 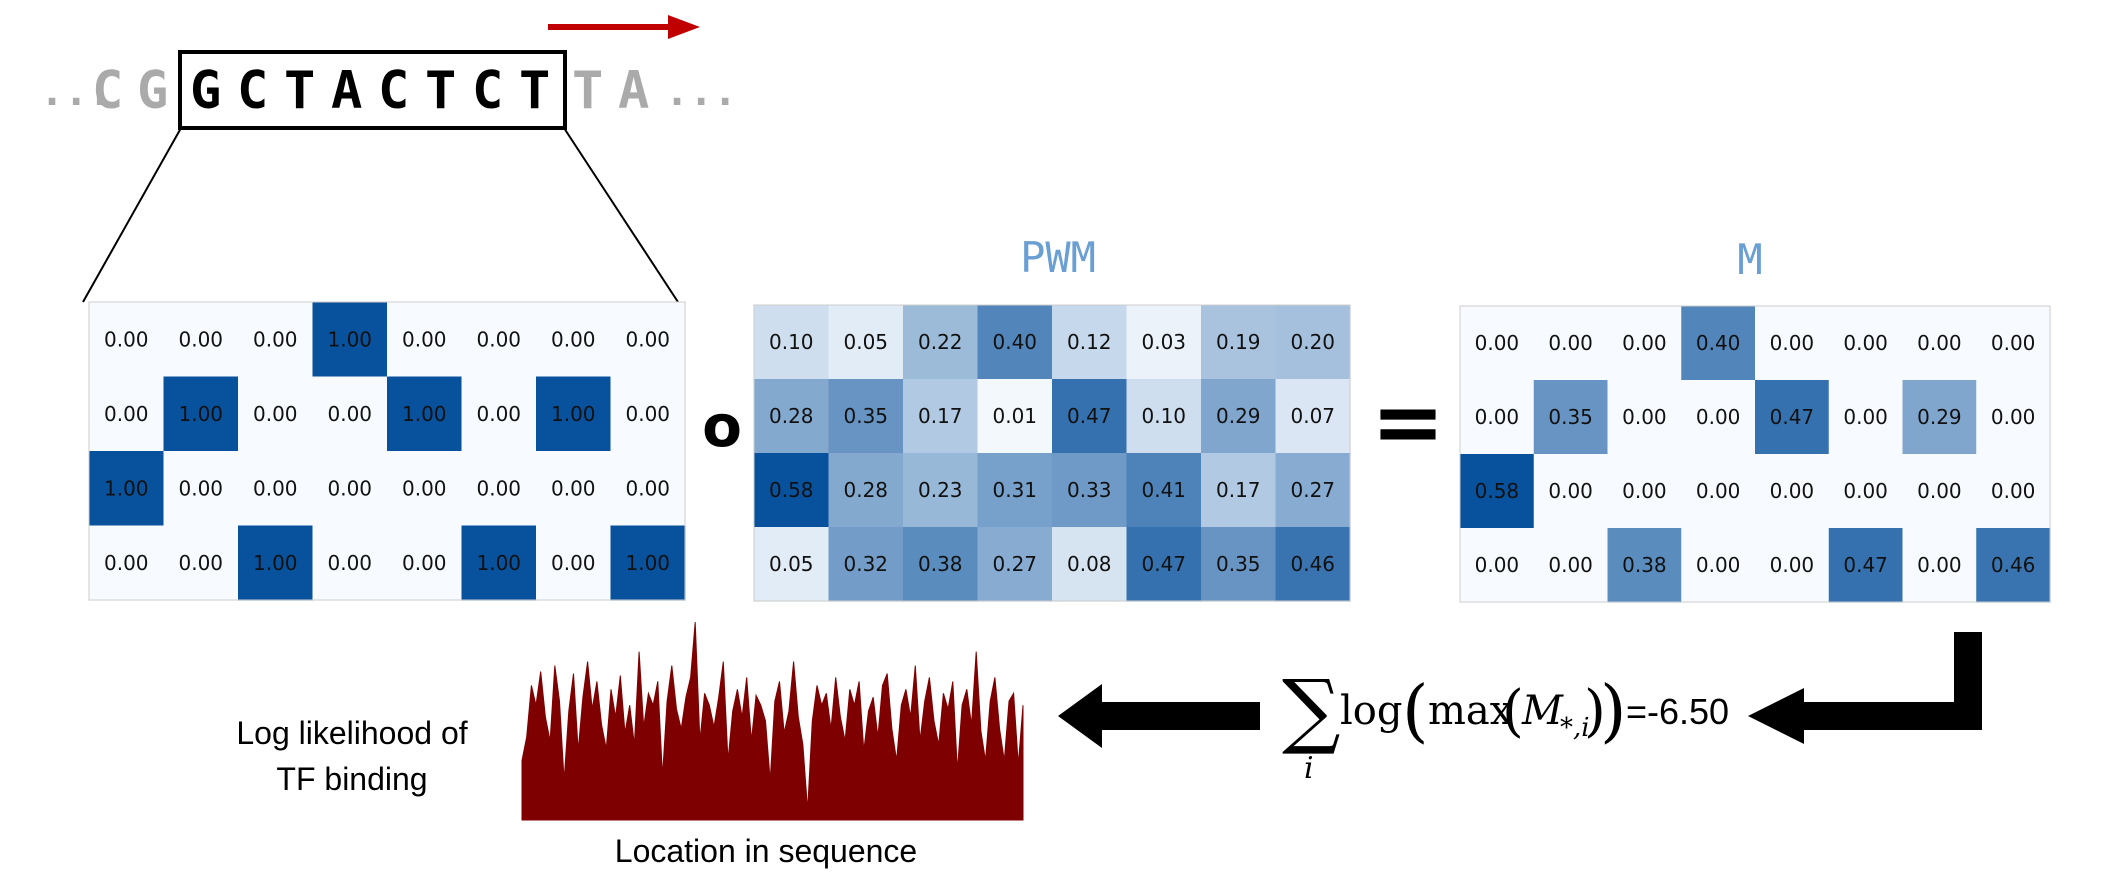 What do you see at coordinates (351, 733) in the screenshot?
I see `plot-ylabel-line1: Log likelihood of` at bounding box center [351, 733].